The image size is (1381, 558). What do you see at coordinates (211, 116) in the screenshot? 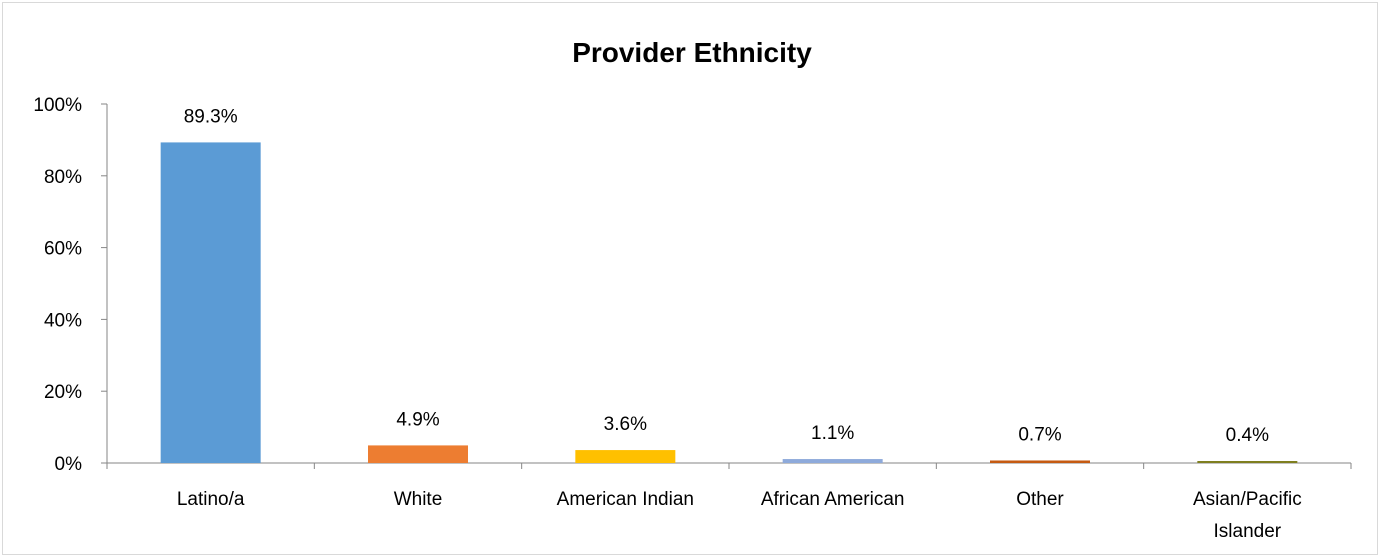
I see `data-label: 89.3%` at bounding box center [211, 116].